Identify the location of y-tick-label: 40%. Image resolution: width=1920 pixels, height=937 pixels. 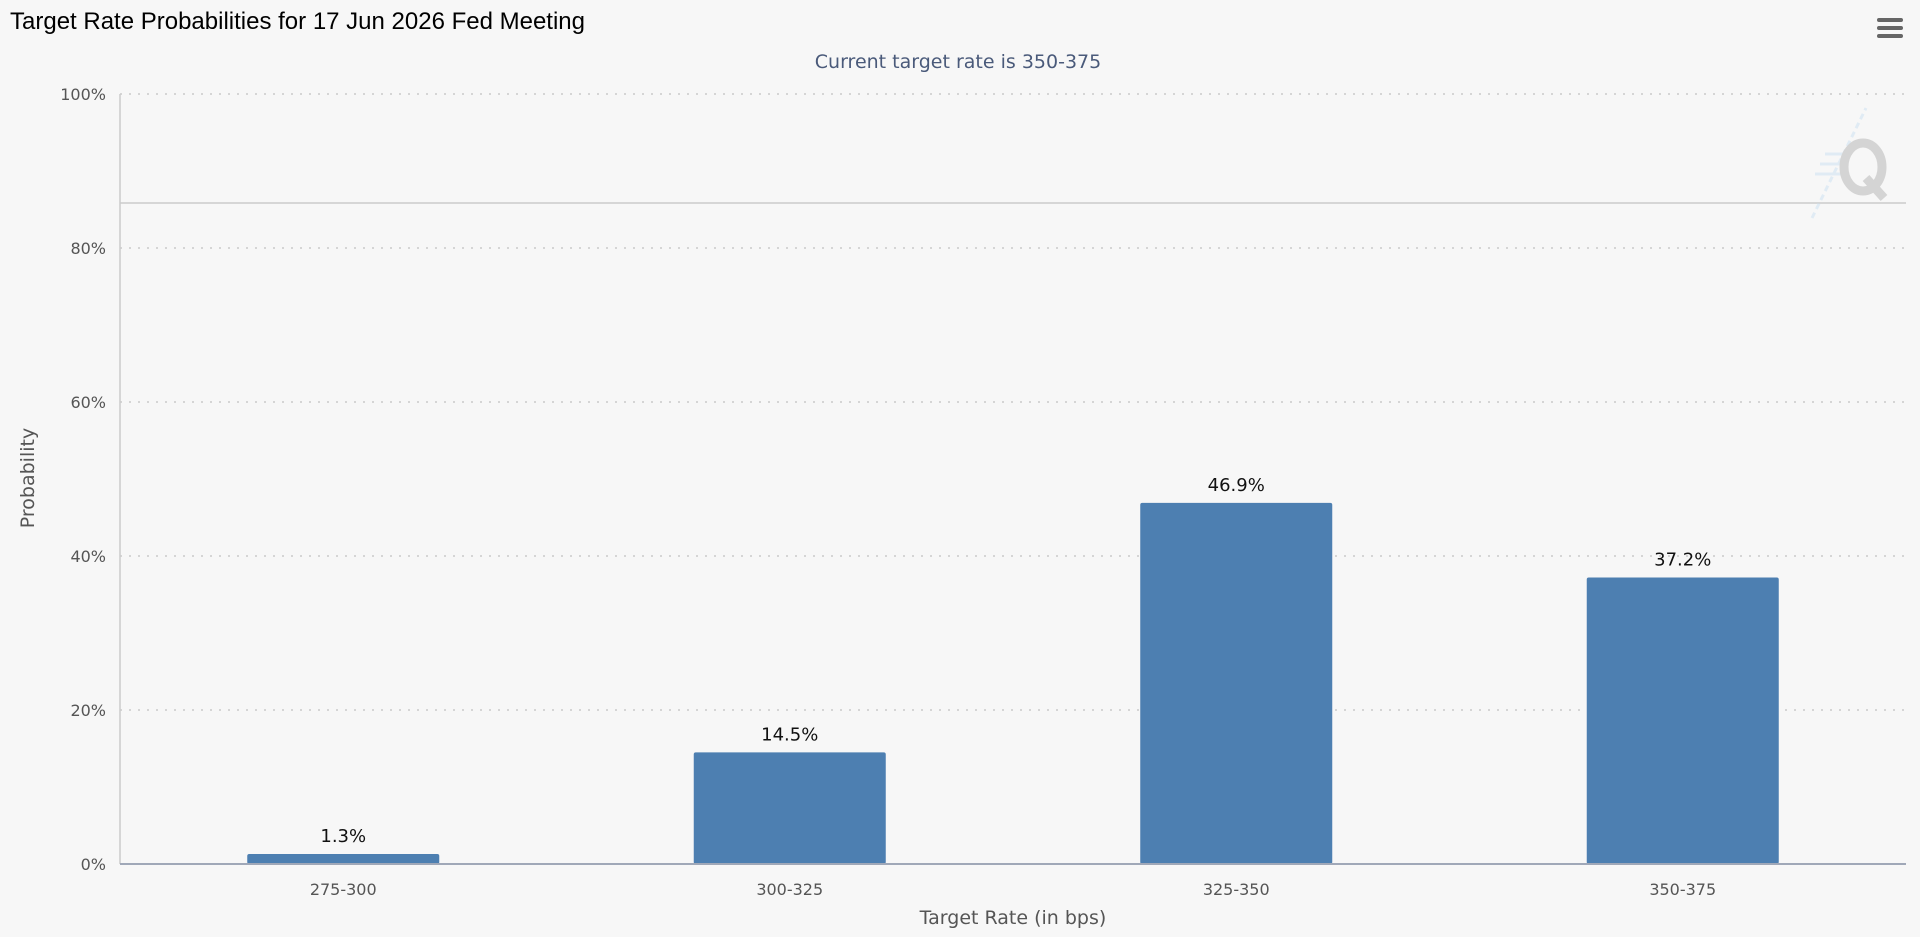
(88, 556).